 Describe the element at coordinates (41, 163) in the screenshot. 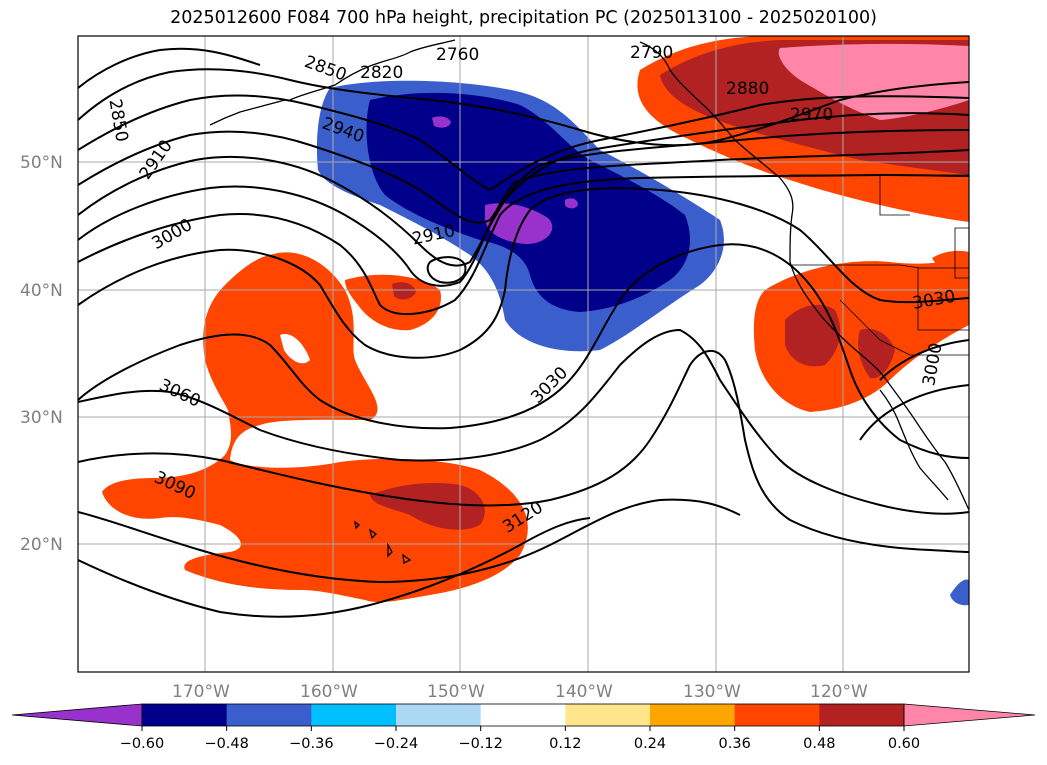

I see `lat-label: 50°N` at that location.